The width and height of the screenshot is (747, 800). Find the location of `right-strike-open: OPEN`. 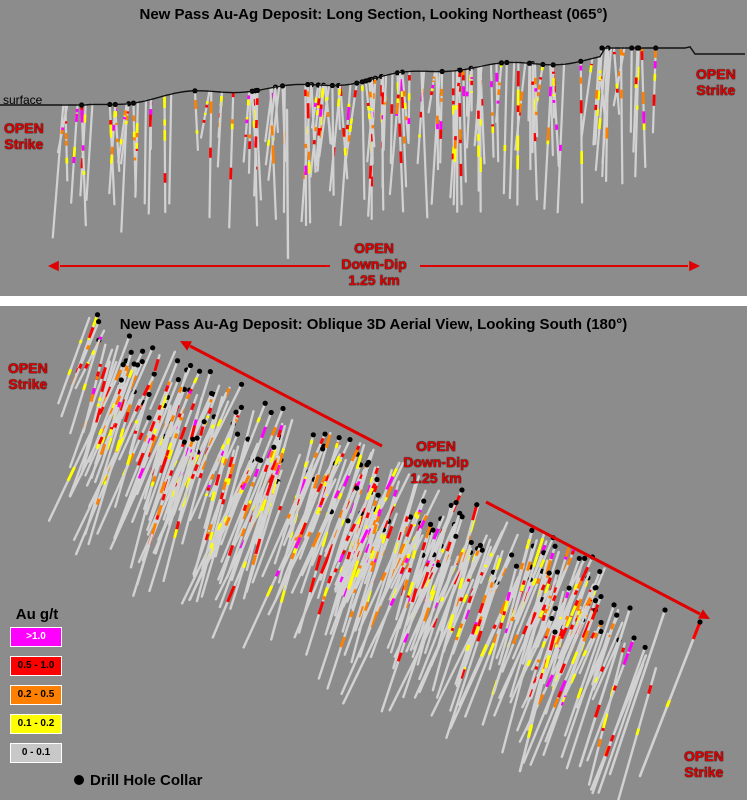

right-strike-open: OPEN is located at coordinates (716, 74).